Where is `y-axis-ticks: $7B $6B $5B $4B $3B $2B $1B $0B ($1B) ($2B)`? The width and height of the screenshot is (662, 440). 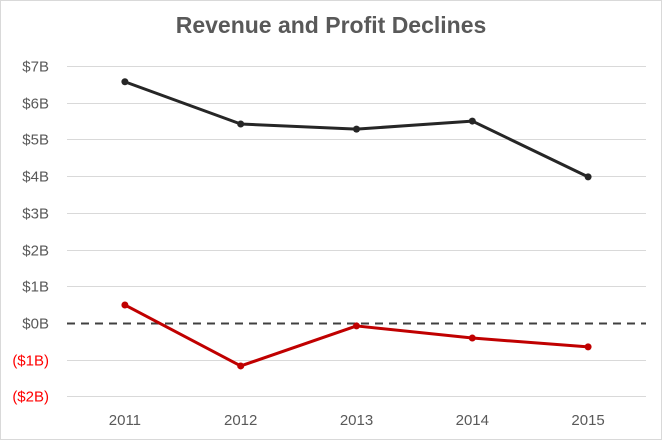
y-axis-ticks: $7B $6B $5B $4B $3B $2B $1B $0B ($1B) ($2B) is located at coordinates (30, 232).